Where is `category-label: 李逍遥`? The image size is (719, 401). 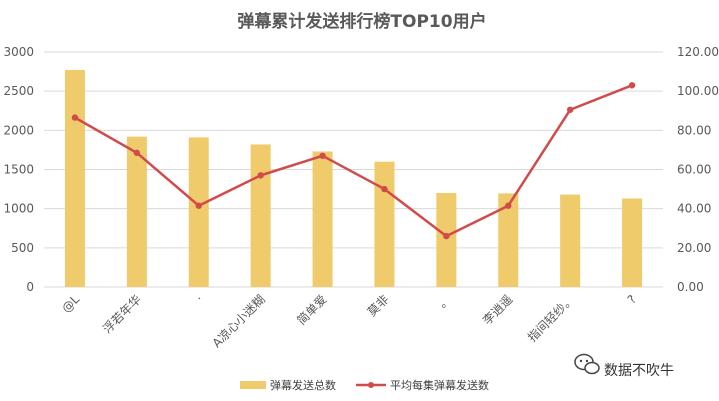 category-label: 李逍遥 is located at coordinates (497, 310).